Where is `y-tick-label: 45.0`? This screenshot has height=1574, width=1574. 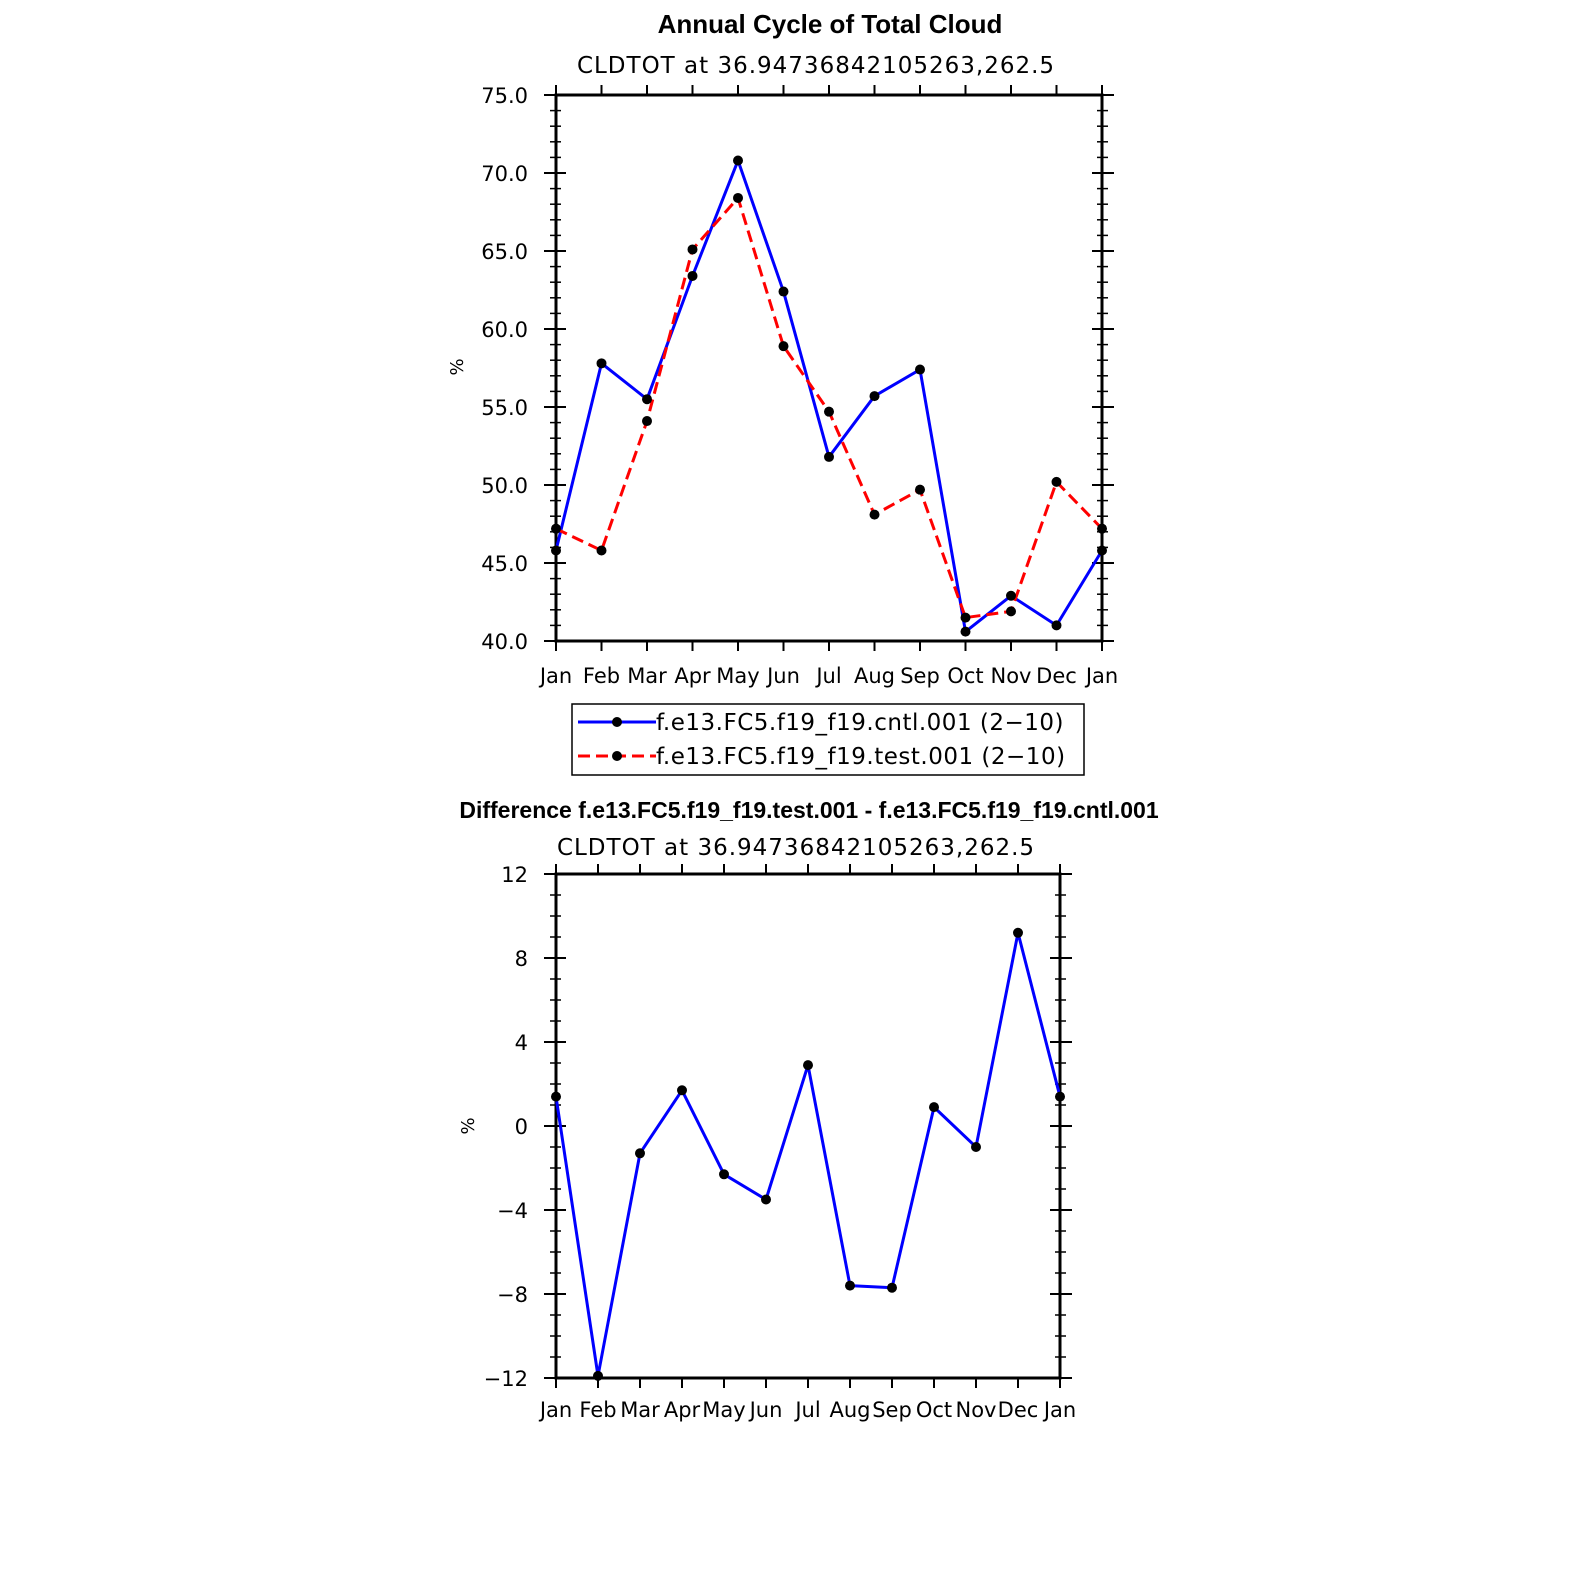
y-tick-label: 45.0 is located at coordinates (504, 564).